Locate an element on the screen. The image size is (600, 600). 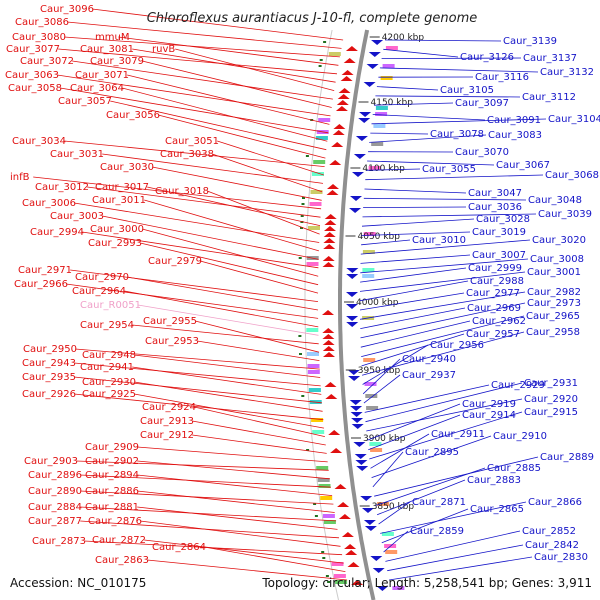
gene-label-left: Caur_2912 is located at coordinates (167, 435).